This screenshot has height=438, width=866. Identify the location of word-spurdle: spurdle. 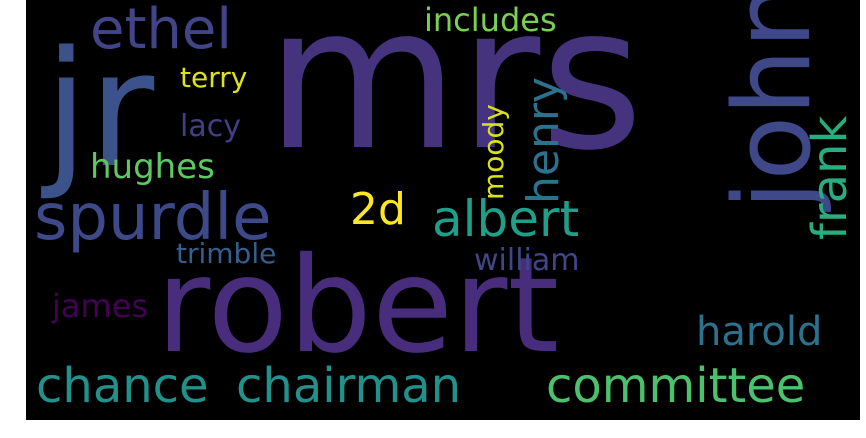
(153, 218).